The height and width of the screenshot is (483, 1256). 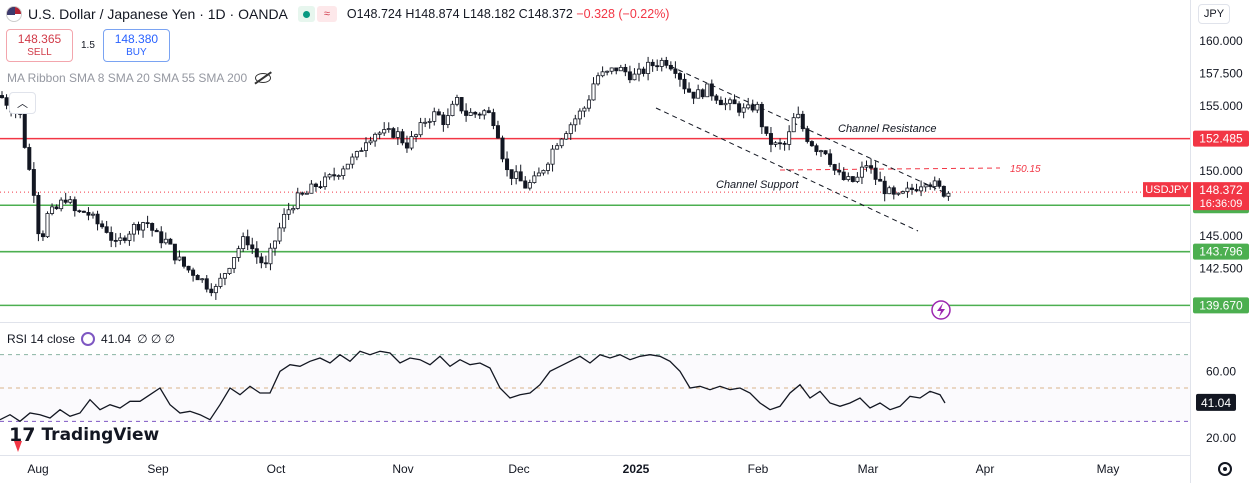 I want to click on tradingview-logo: 17 TradingView, so click(x=84, y=435).